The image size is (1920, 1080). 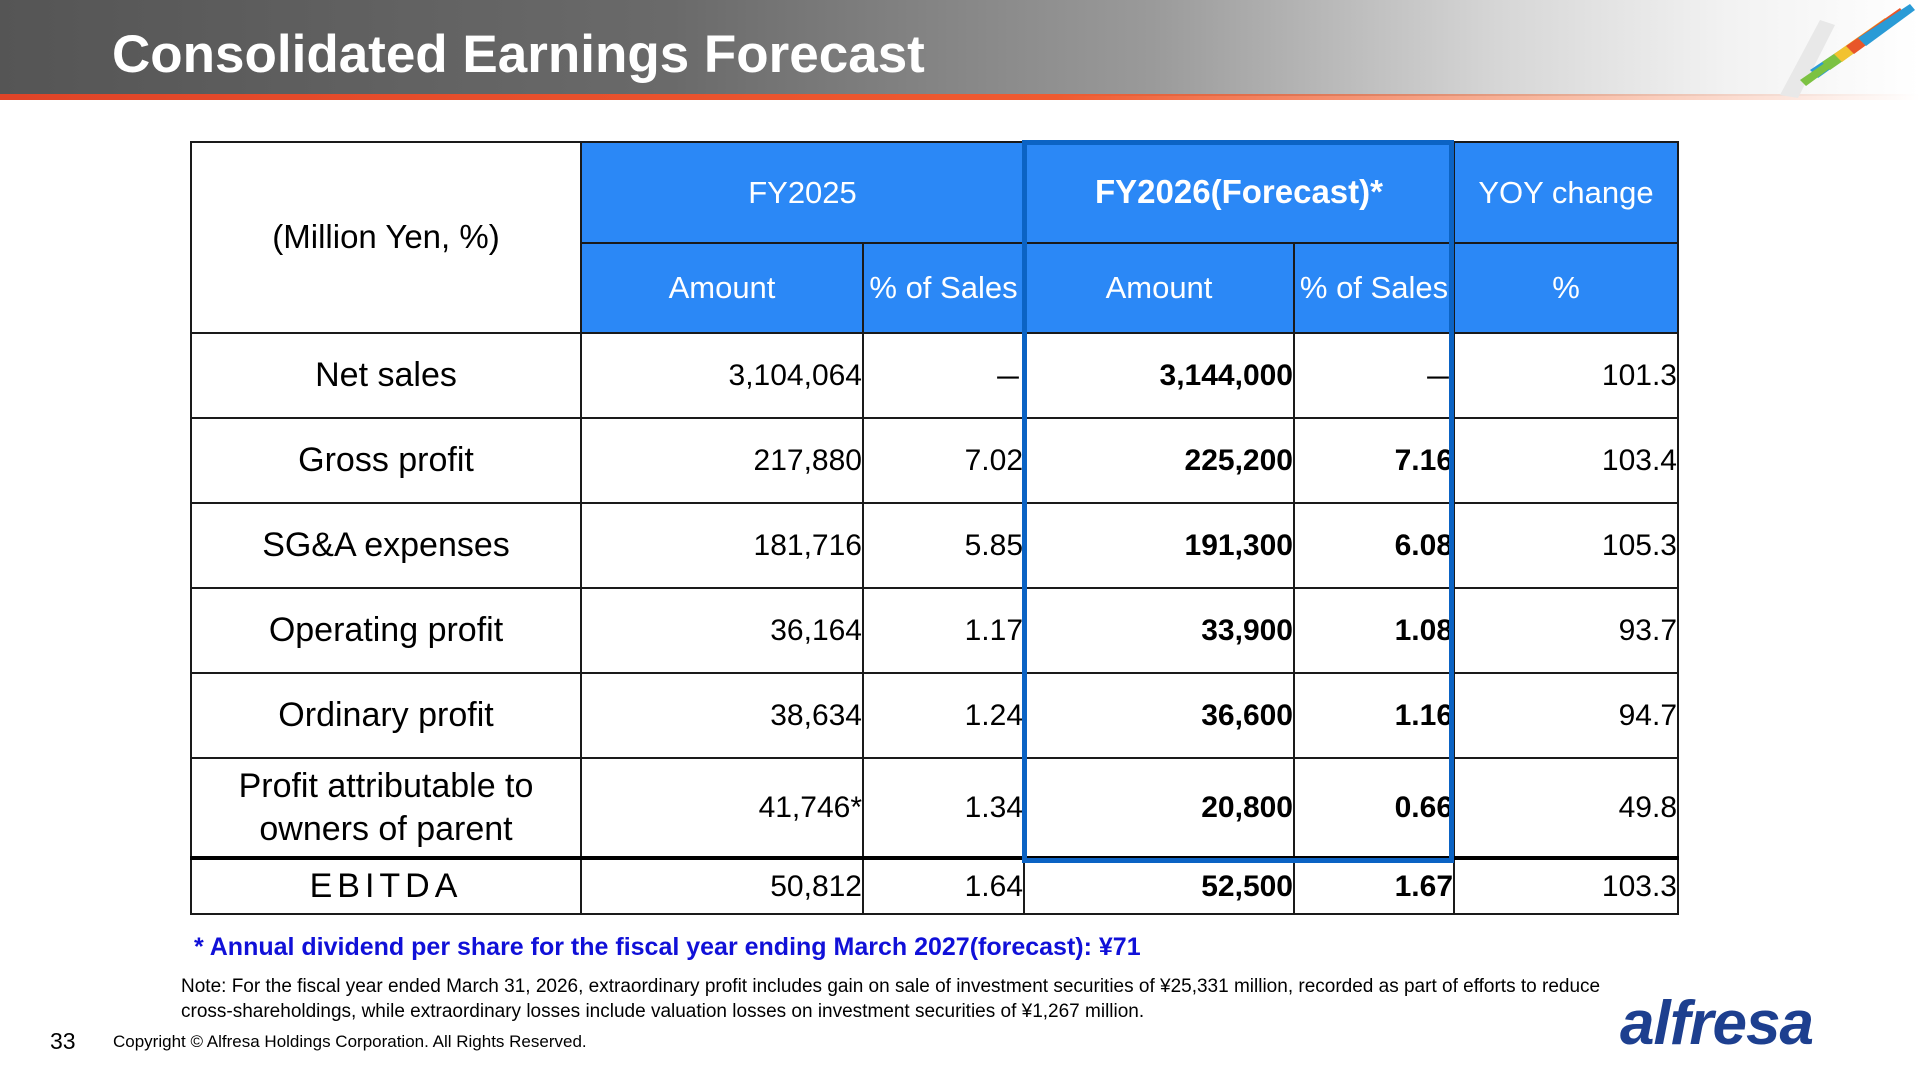 What do you see at coordinates (386, 885) in the screenshot?
I see `row-label: EBITDA` at bounding box center [386, 885].